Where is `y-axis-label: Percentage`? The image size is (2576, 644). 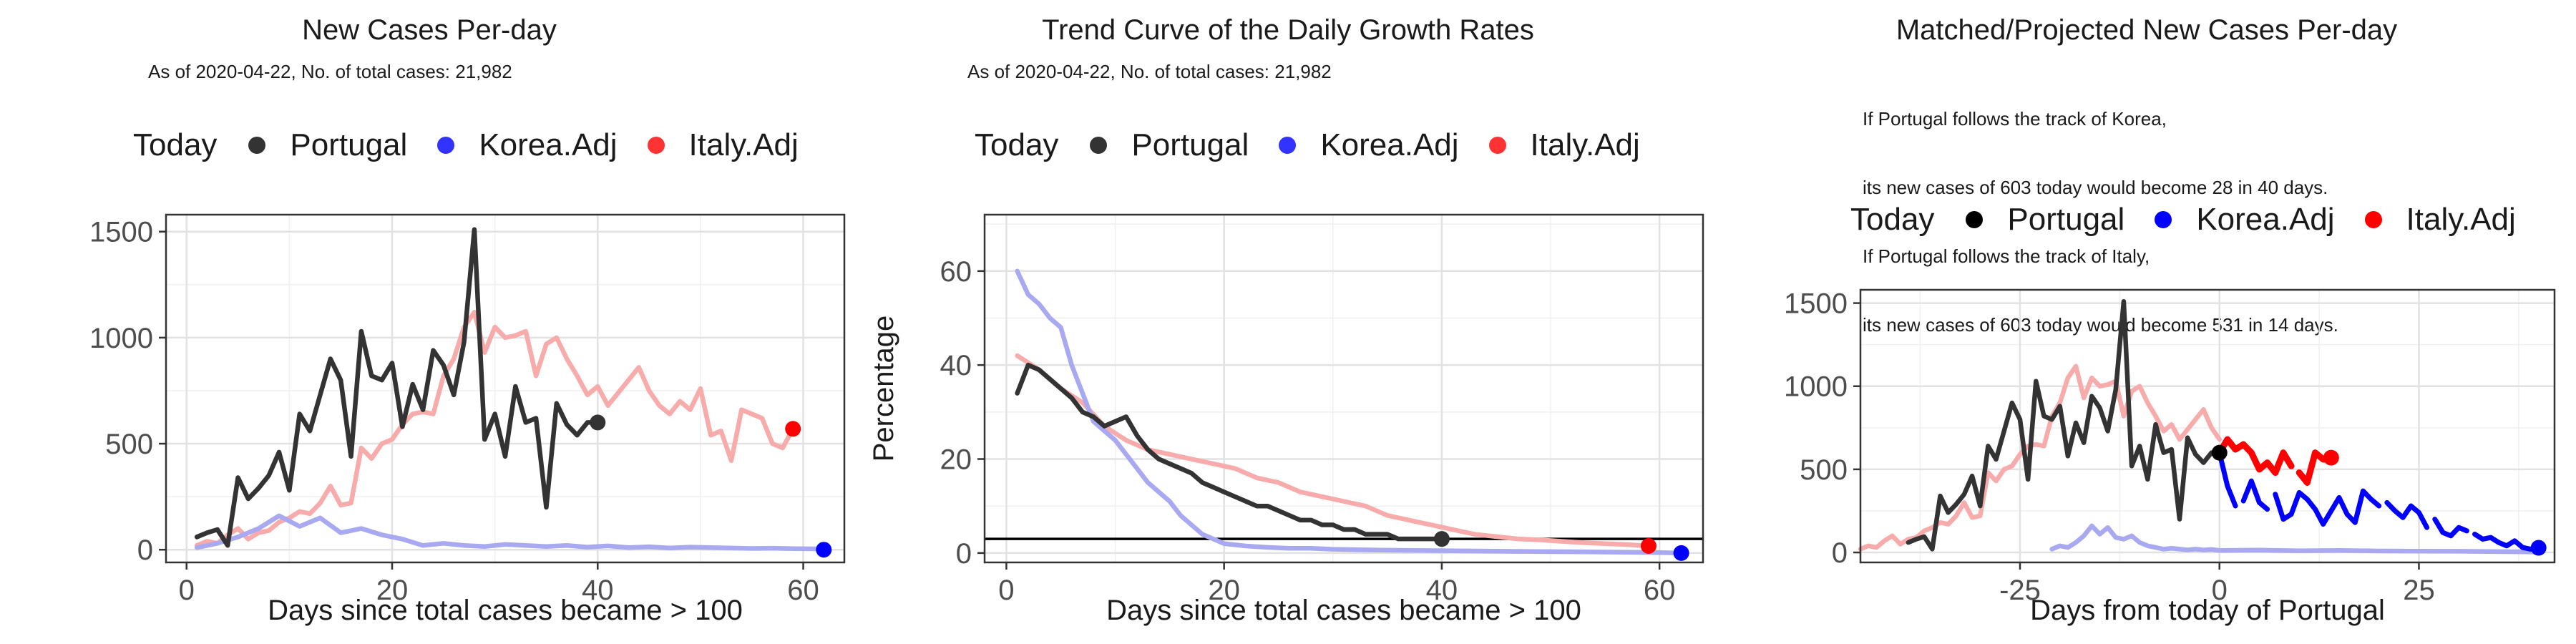 y-axis-label: Percentage is located at coordinates (883, 389).